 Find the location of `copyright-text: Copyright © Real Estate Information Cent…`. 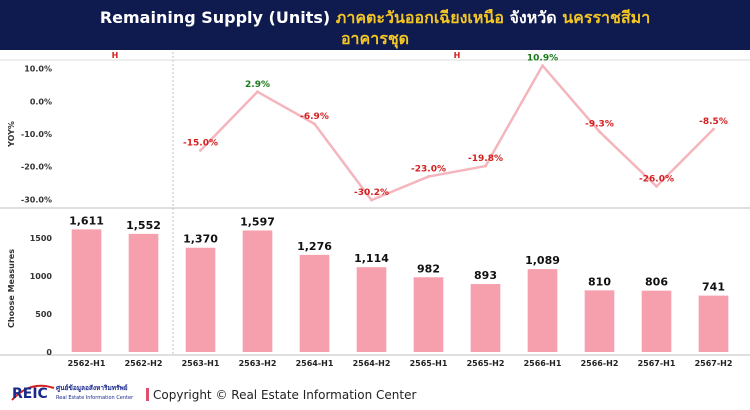

copyright-text: Copyright © Real Estate Information Cent… is located at coordinates (285, 395).